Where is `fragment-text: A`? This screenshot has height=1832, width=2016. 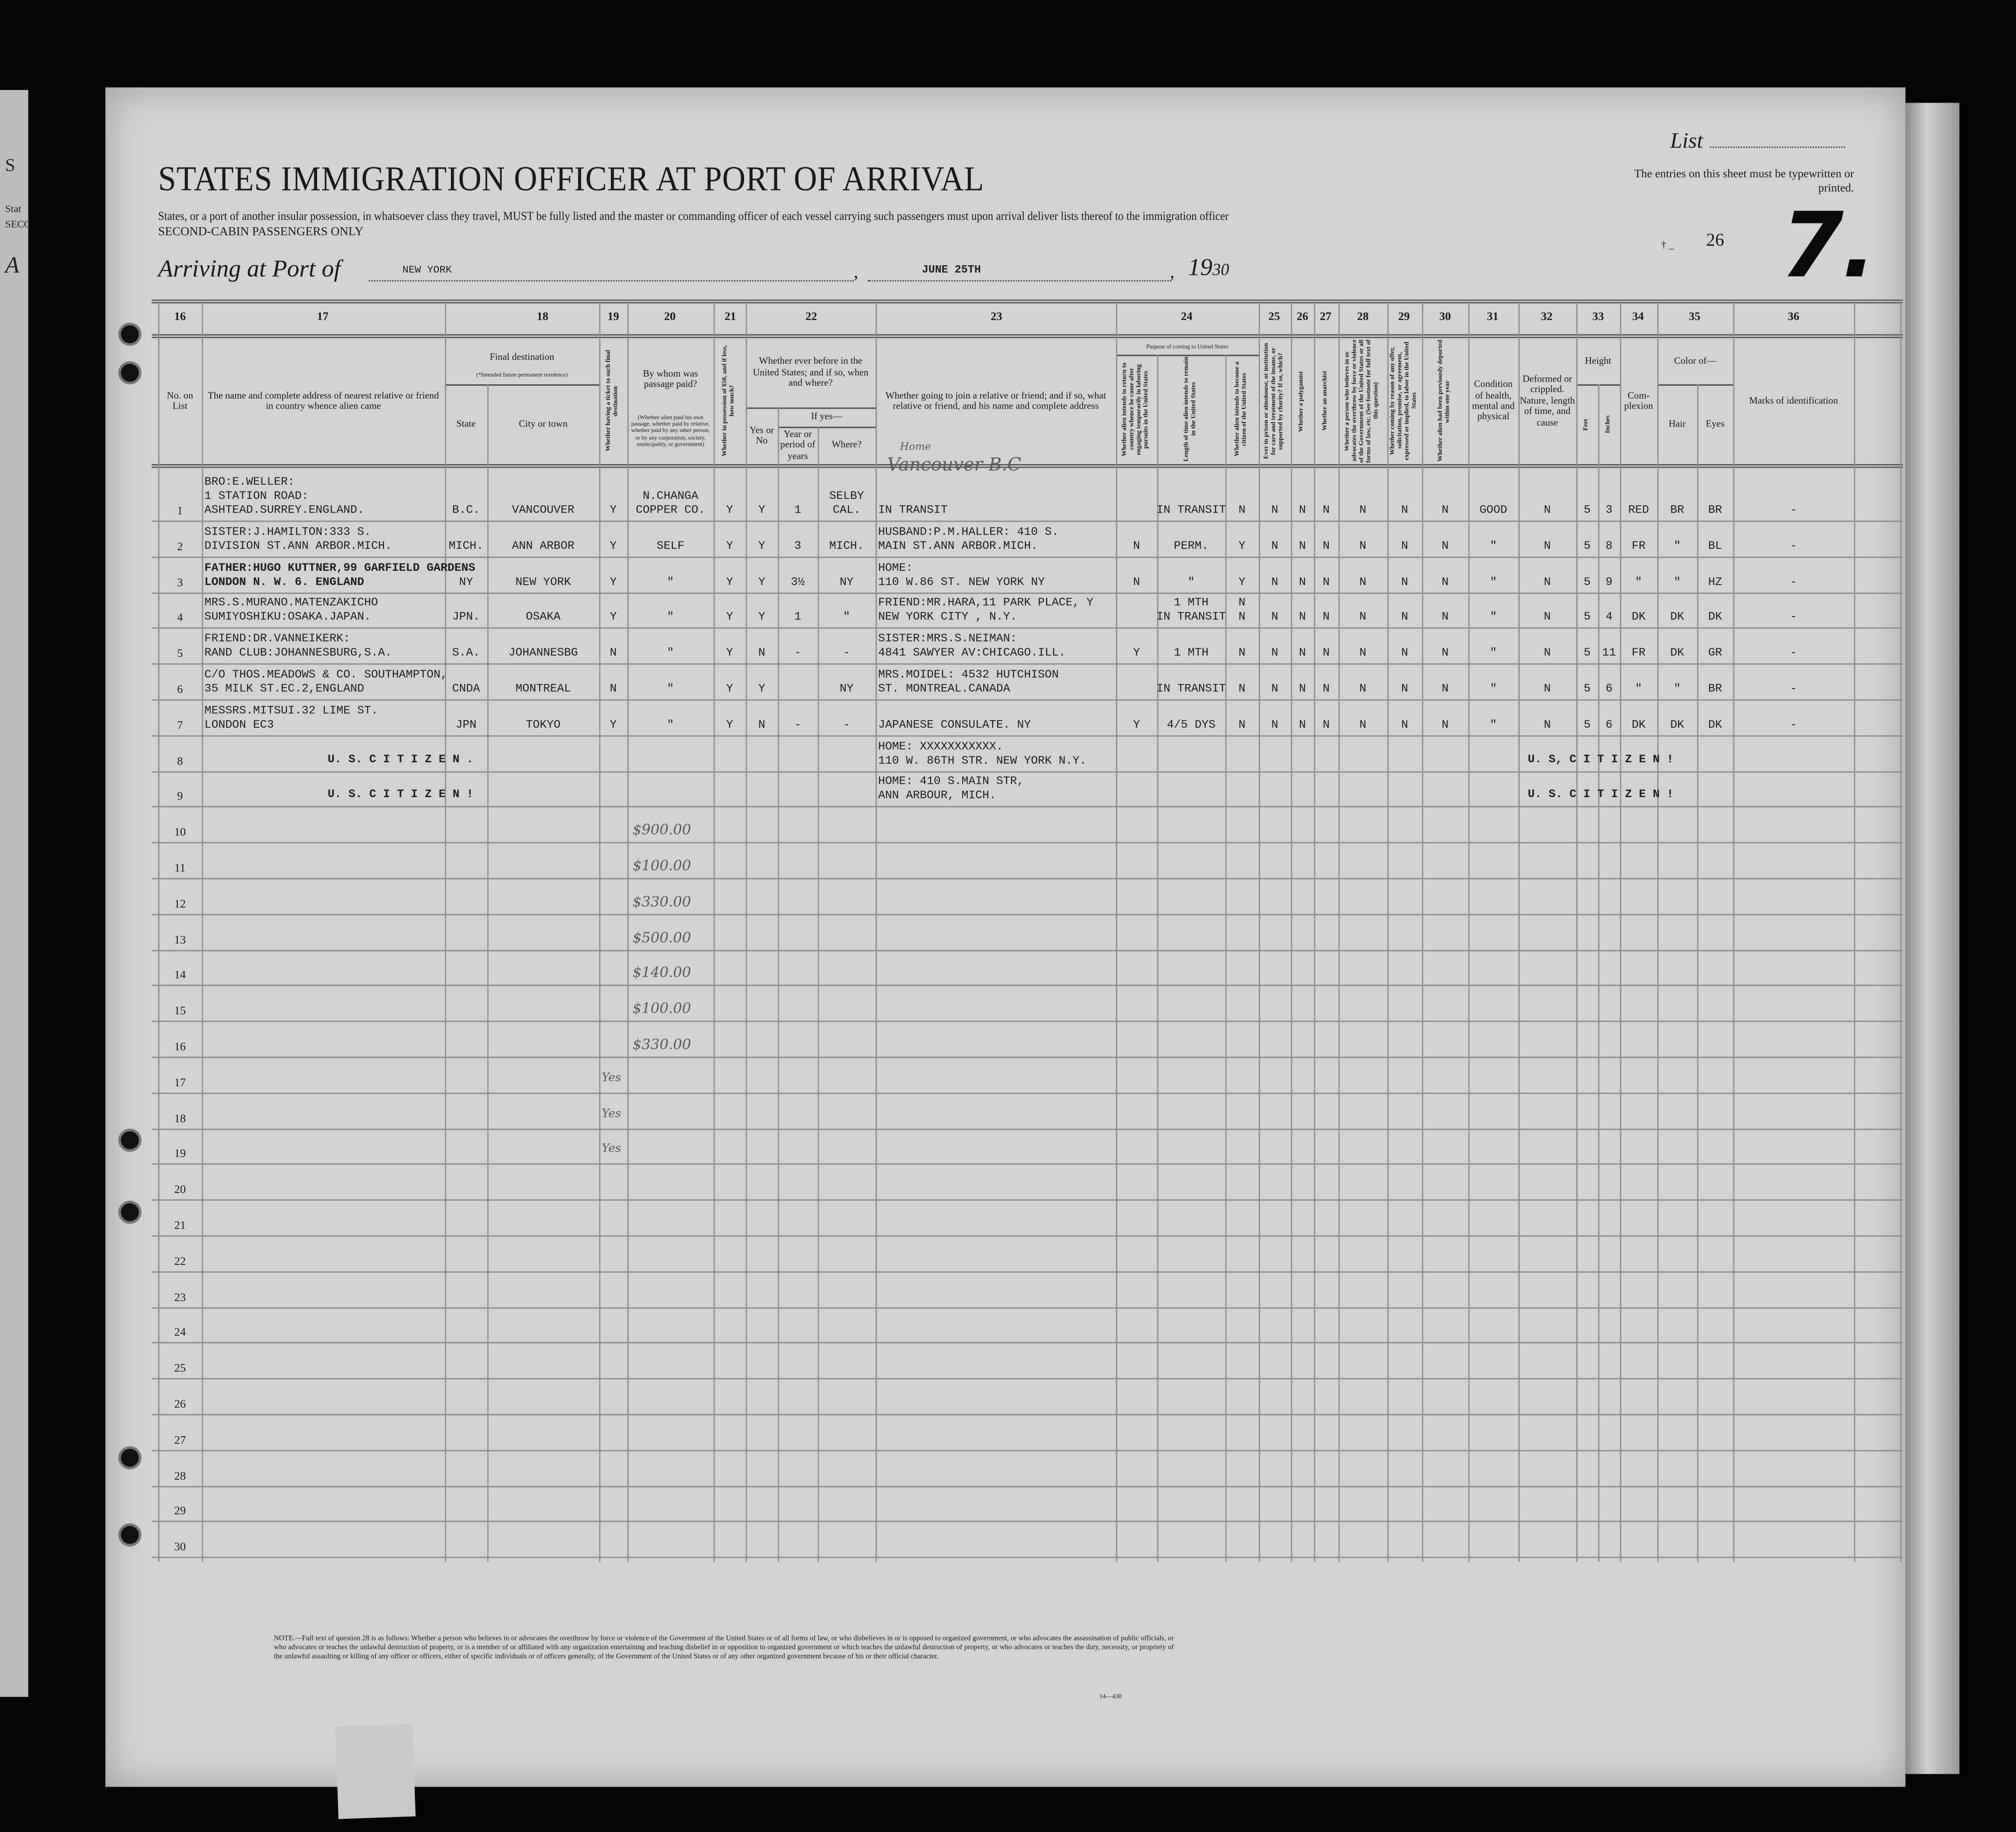
fragment-text: A is located at coordinates (12, 265).